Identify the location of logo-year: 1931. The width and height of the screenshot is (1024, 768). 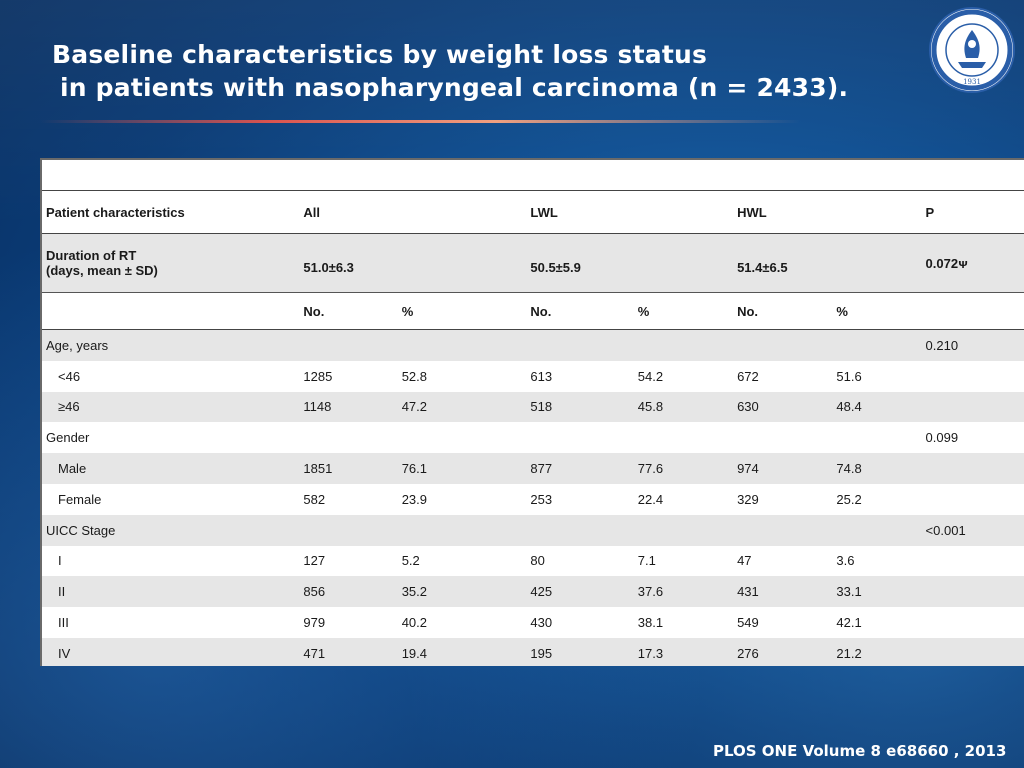
(972, 82).